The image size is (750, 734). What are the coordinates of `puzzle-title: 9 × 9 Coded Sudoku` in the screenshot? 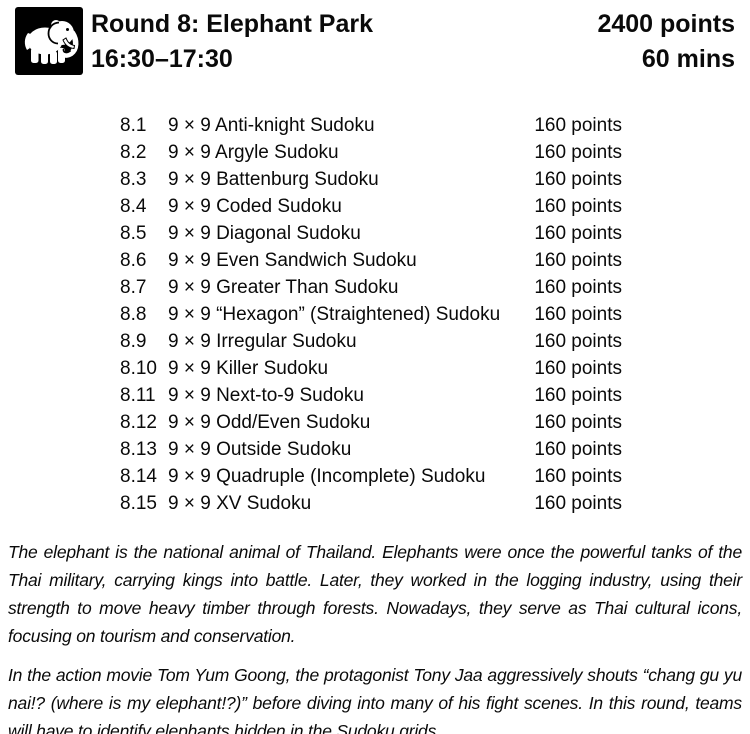 It's located at (255, 206).